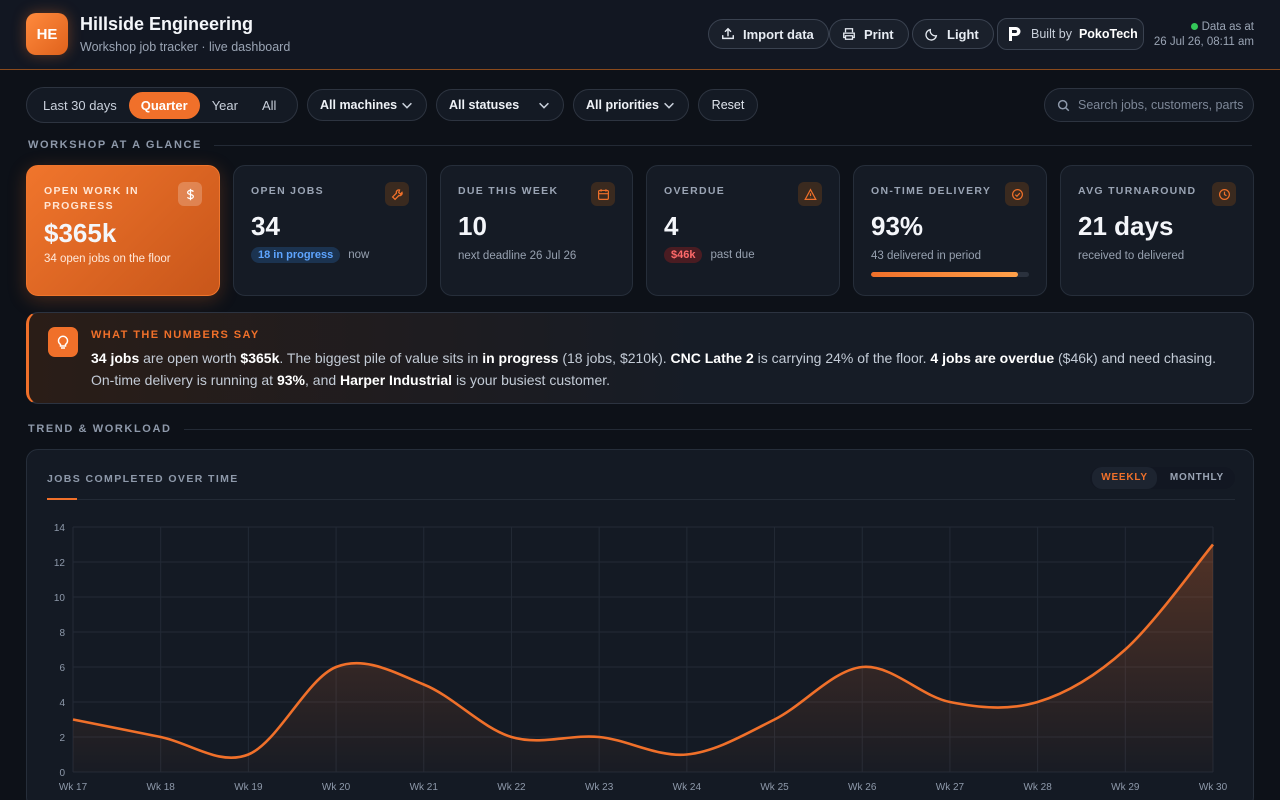 Image resolution: width=1280 pixels, height=800 pixels. What do you see at coordinates (1204, 35) in the screenshot?
I see `data-timestamp: Data as at 26 Jul 26, 08:11 am` at bounding box center [1204, 35].